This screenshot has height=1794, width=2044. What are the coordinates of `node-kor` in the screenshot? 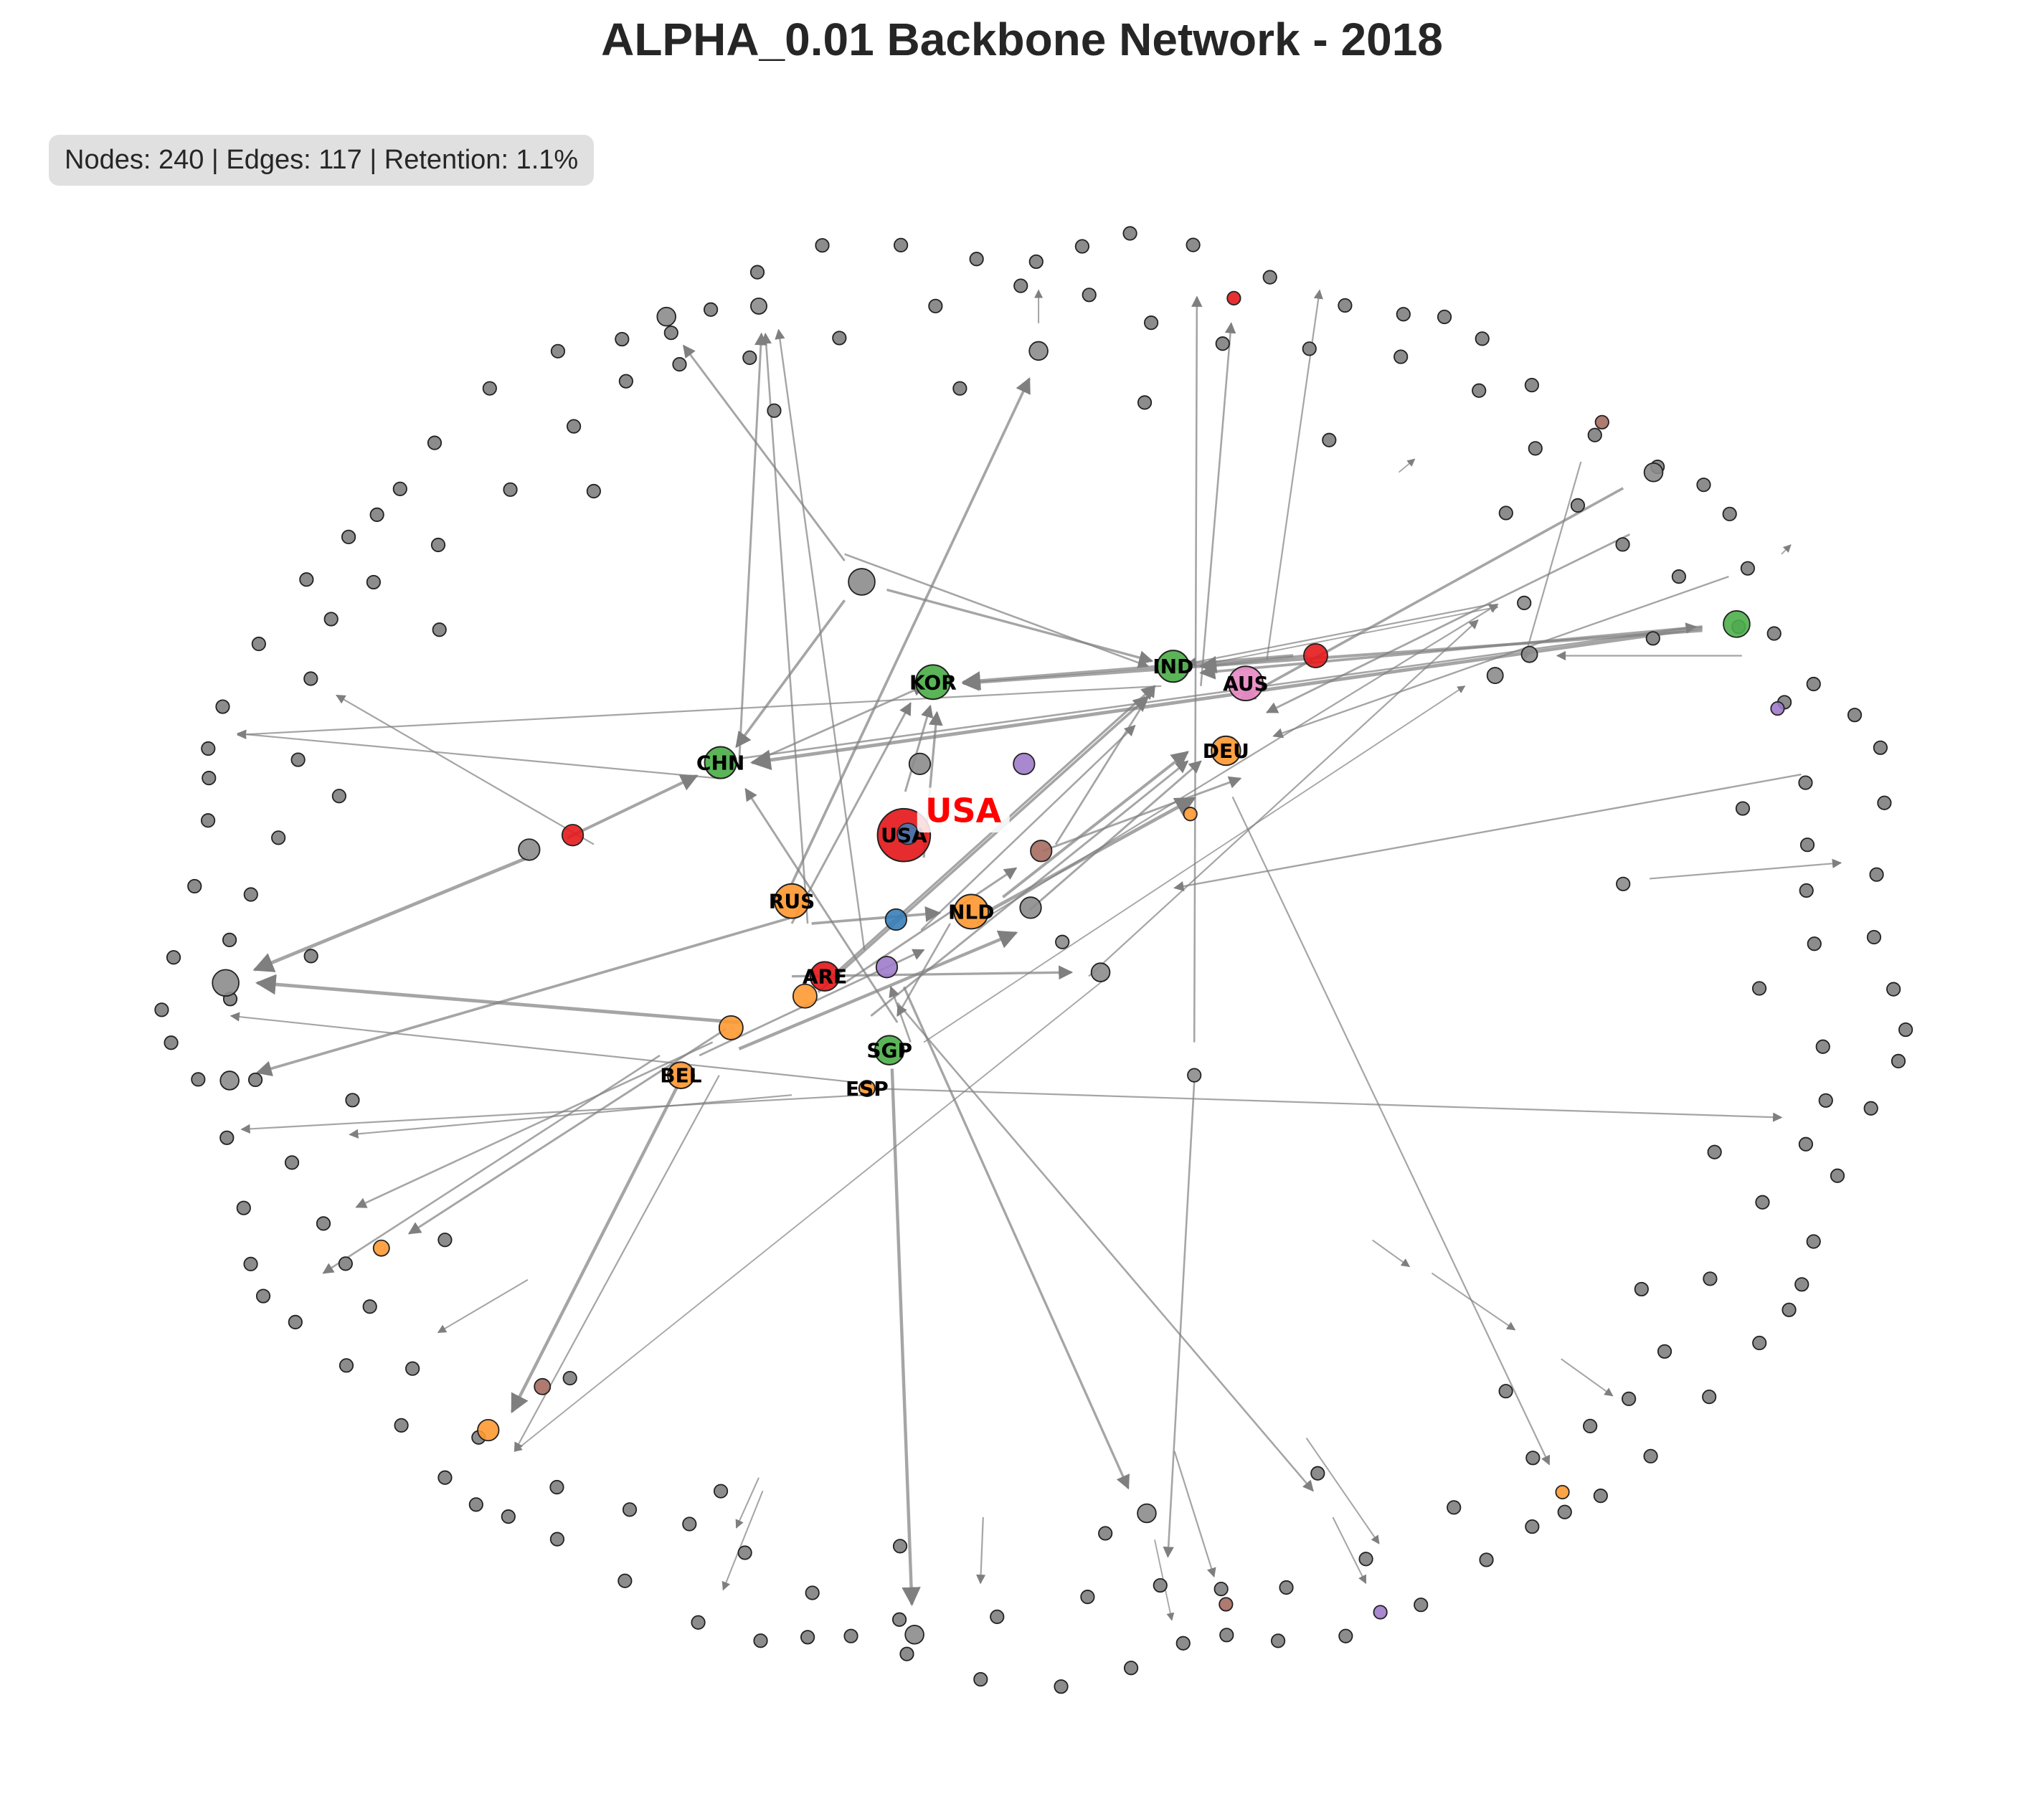 It's located at (932, 682).